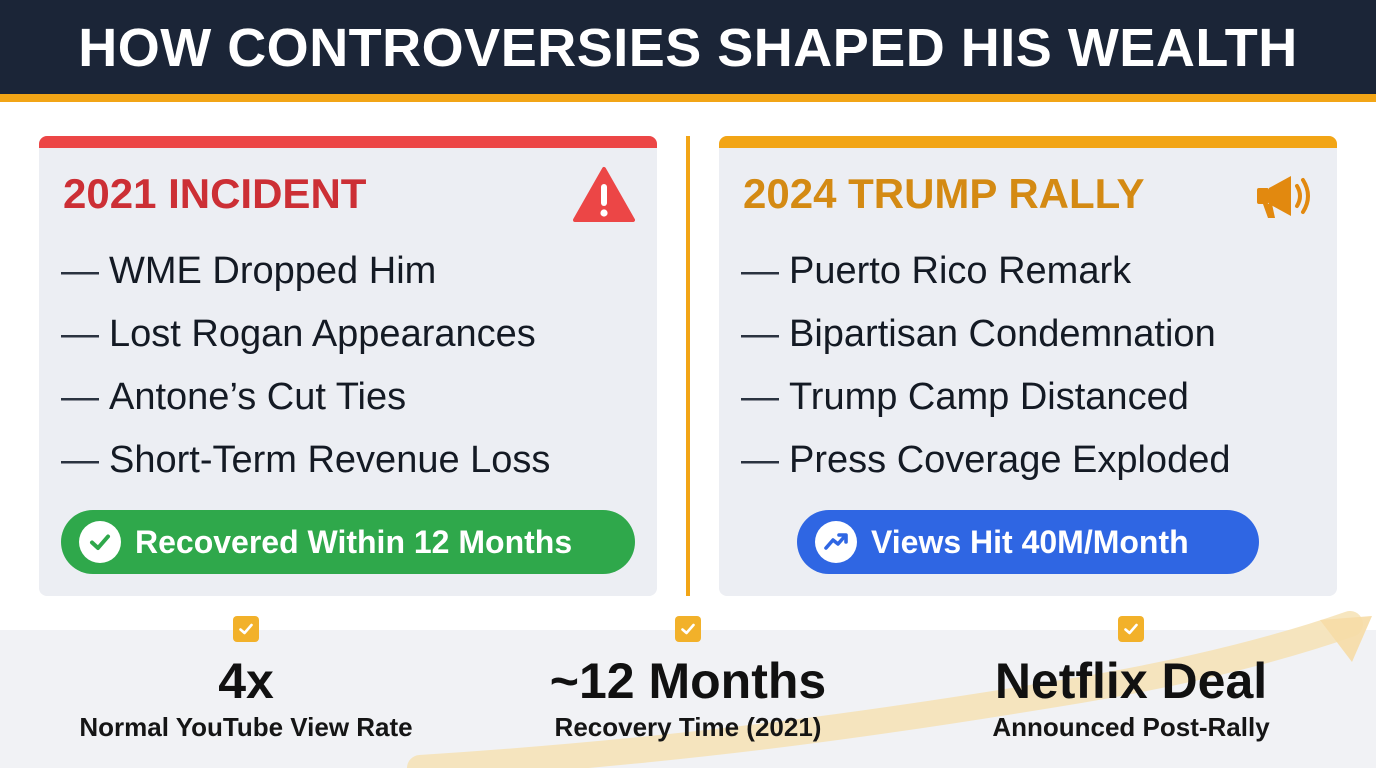 Image resolution: width=1376 pixels, height=768 pixels. I want to click on stat-value: ~12 Months, so click(688, 681).